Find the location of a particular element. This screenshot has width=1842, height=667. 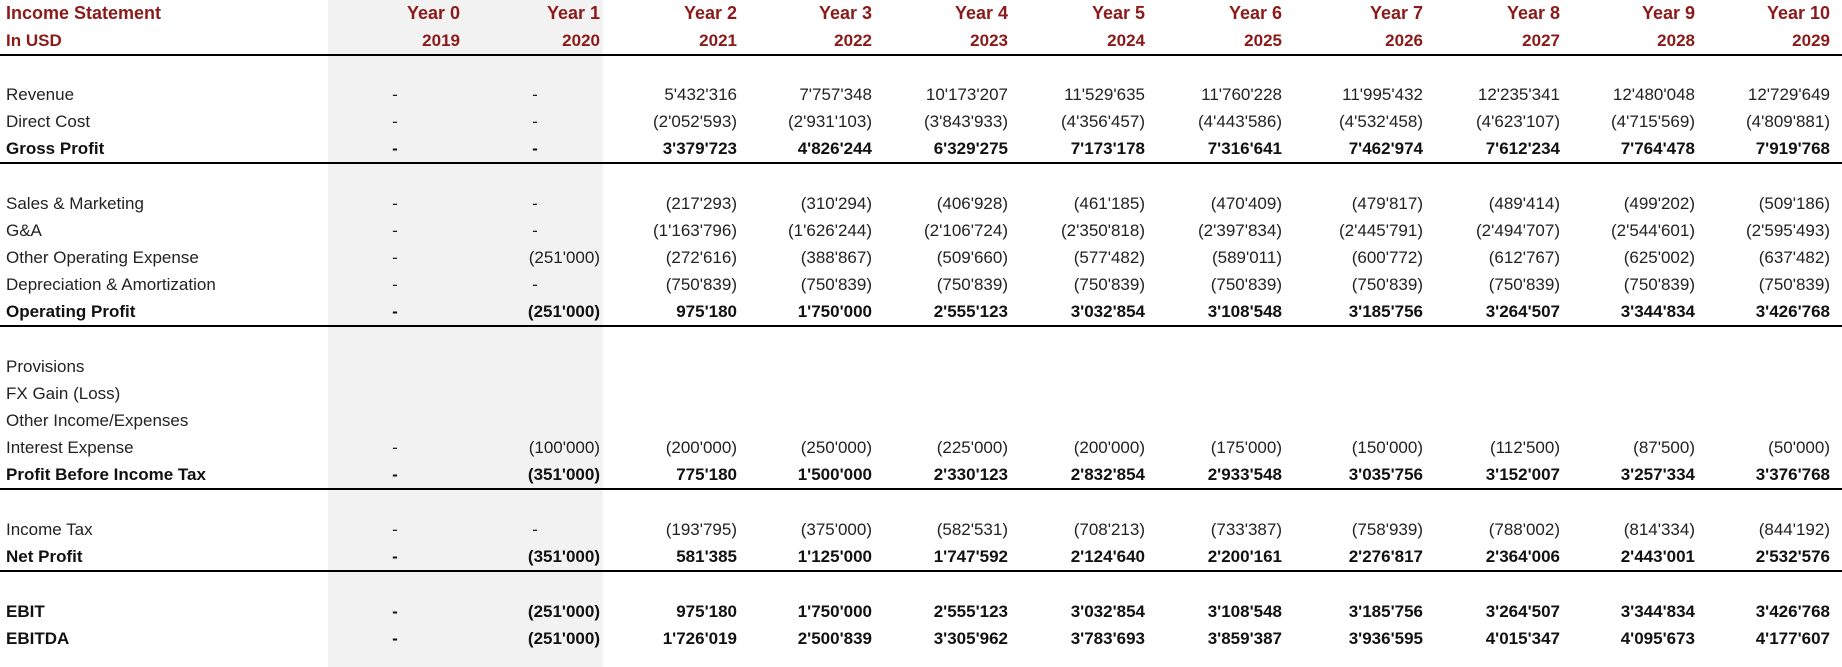

value-cell: 3'108'548 is located at coordinates (1244, 311).